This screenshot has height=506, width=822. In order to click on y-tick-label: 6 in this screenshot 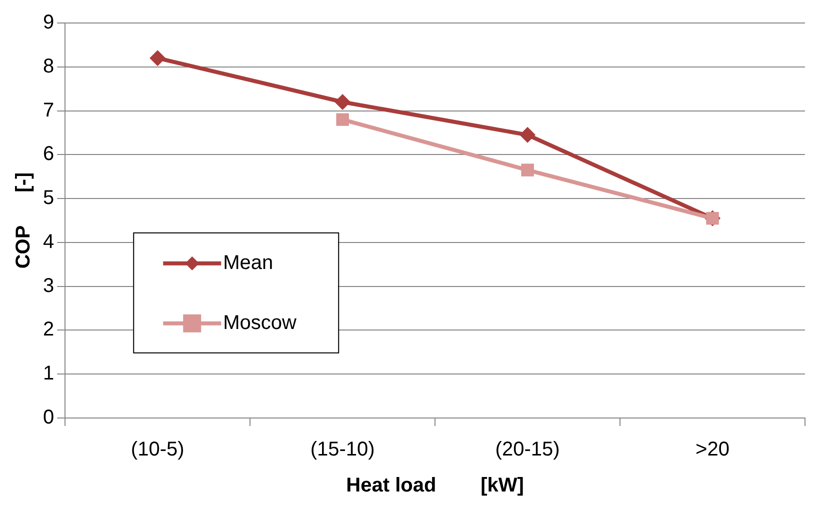, I will do `click(48, 154)`.